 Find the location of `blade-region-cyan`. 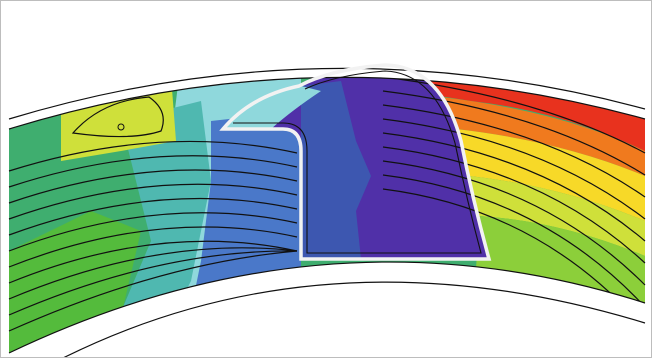

blade-region-cyan is located at coordinates (272, 107).